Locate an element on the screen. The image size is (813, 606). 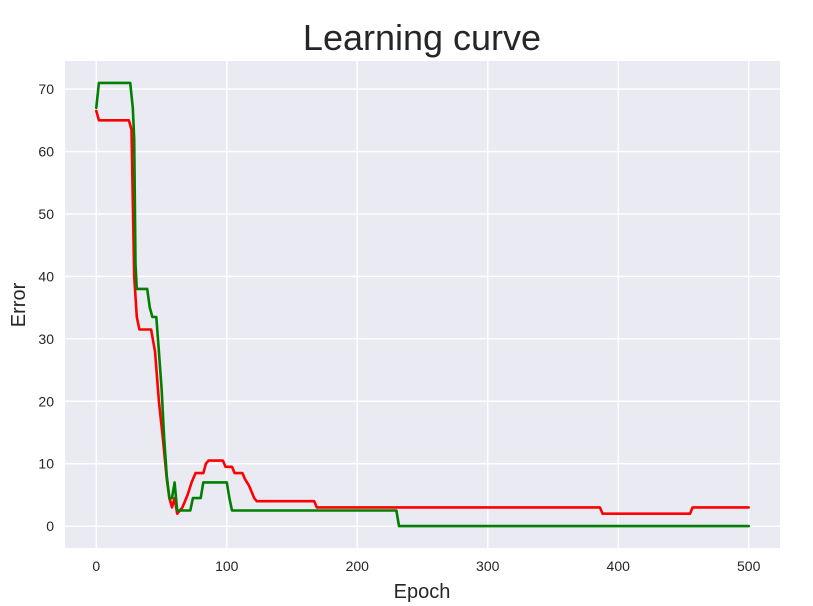
x-tick-label: 300 is located at coordinates (488, 566).